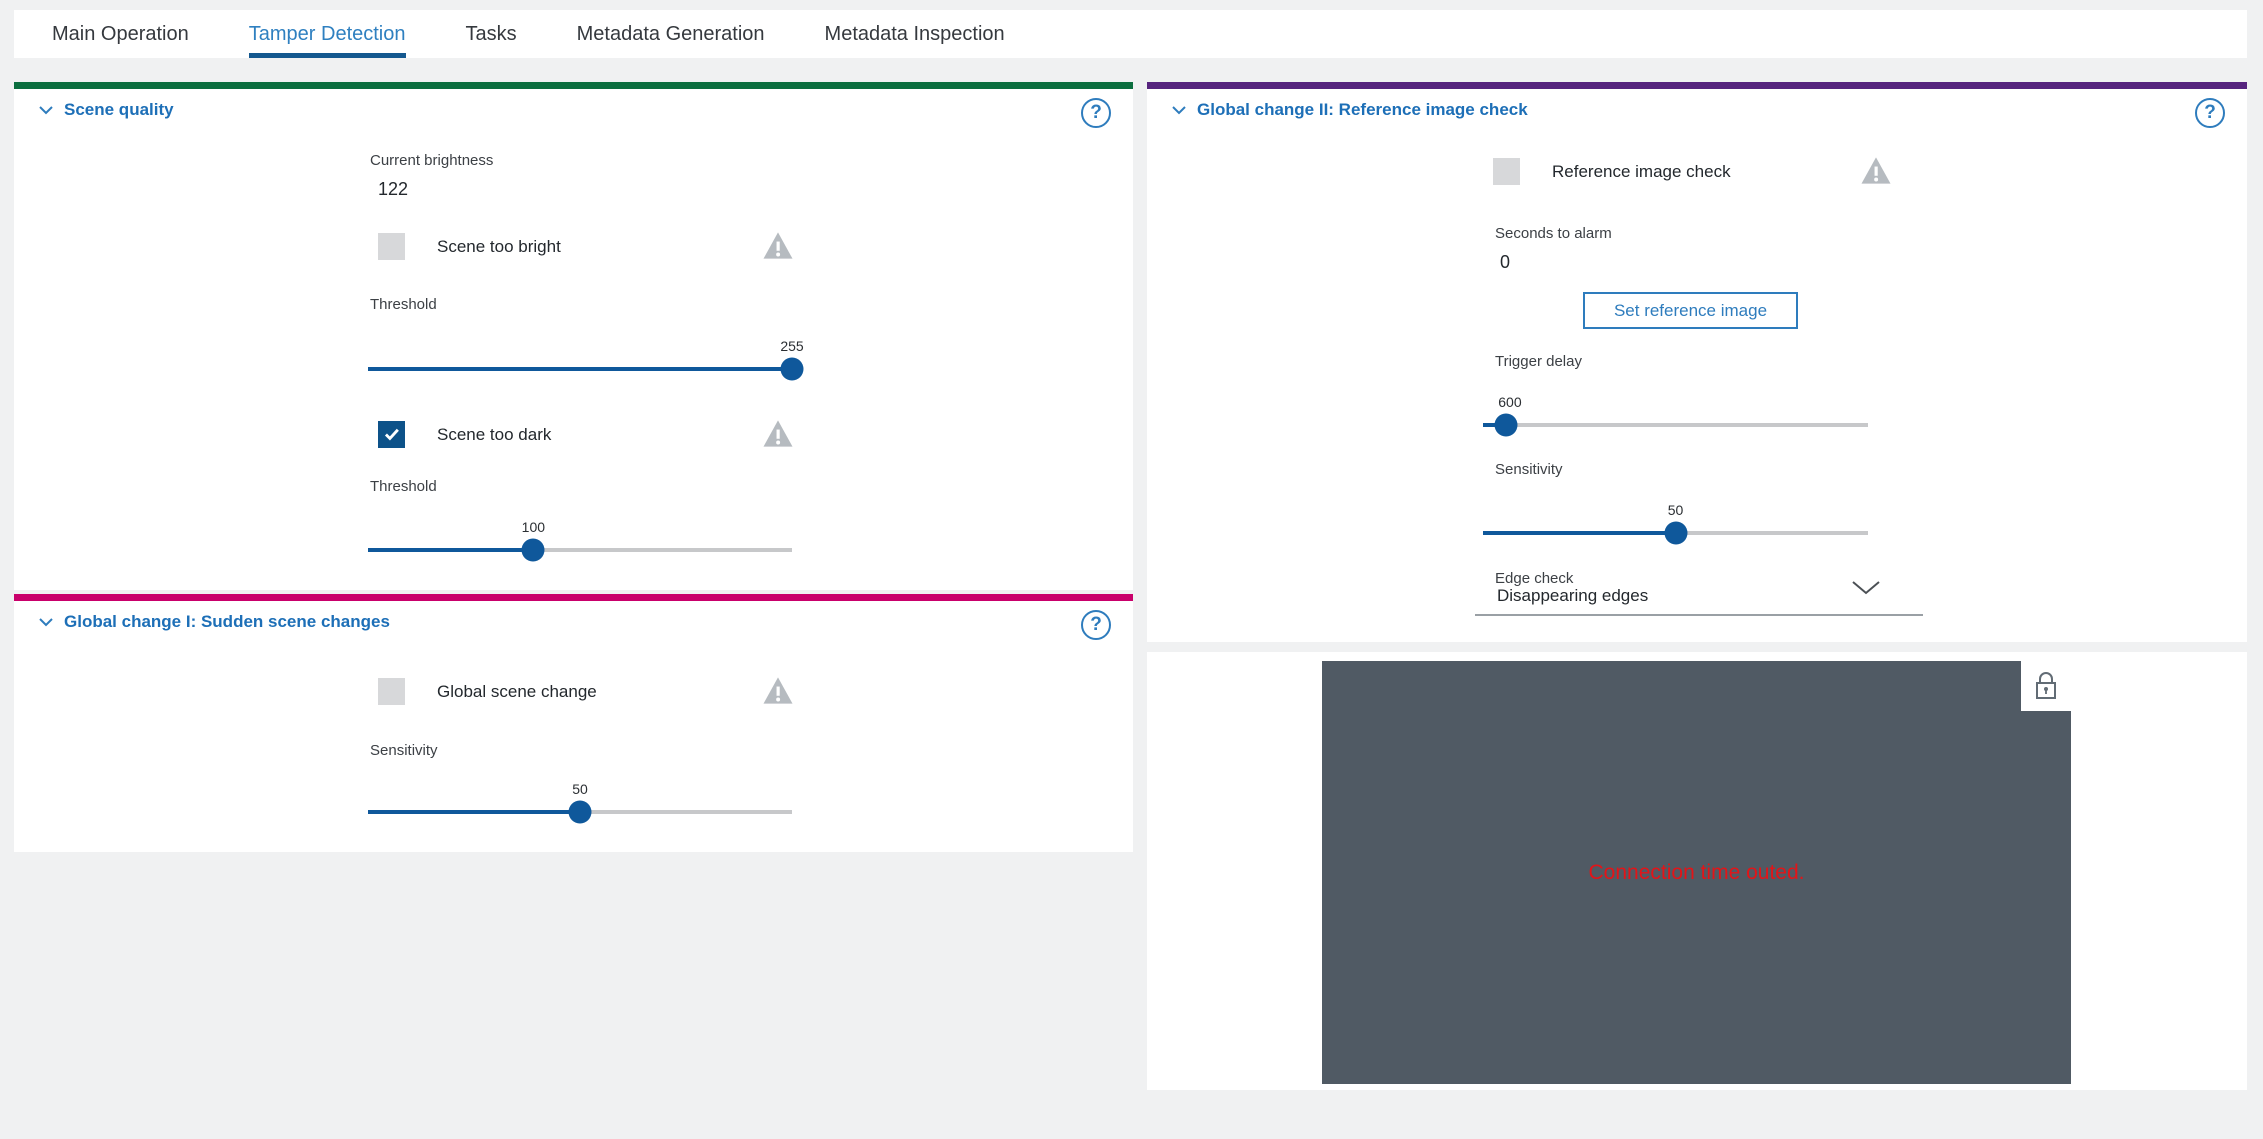 This screenshot has width=2263, height=1139. I want to click on lock-icon, so click(2046, 686).